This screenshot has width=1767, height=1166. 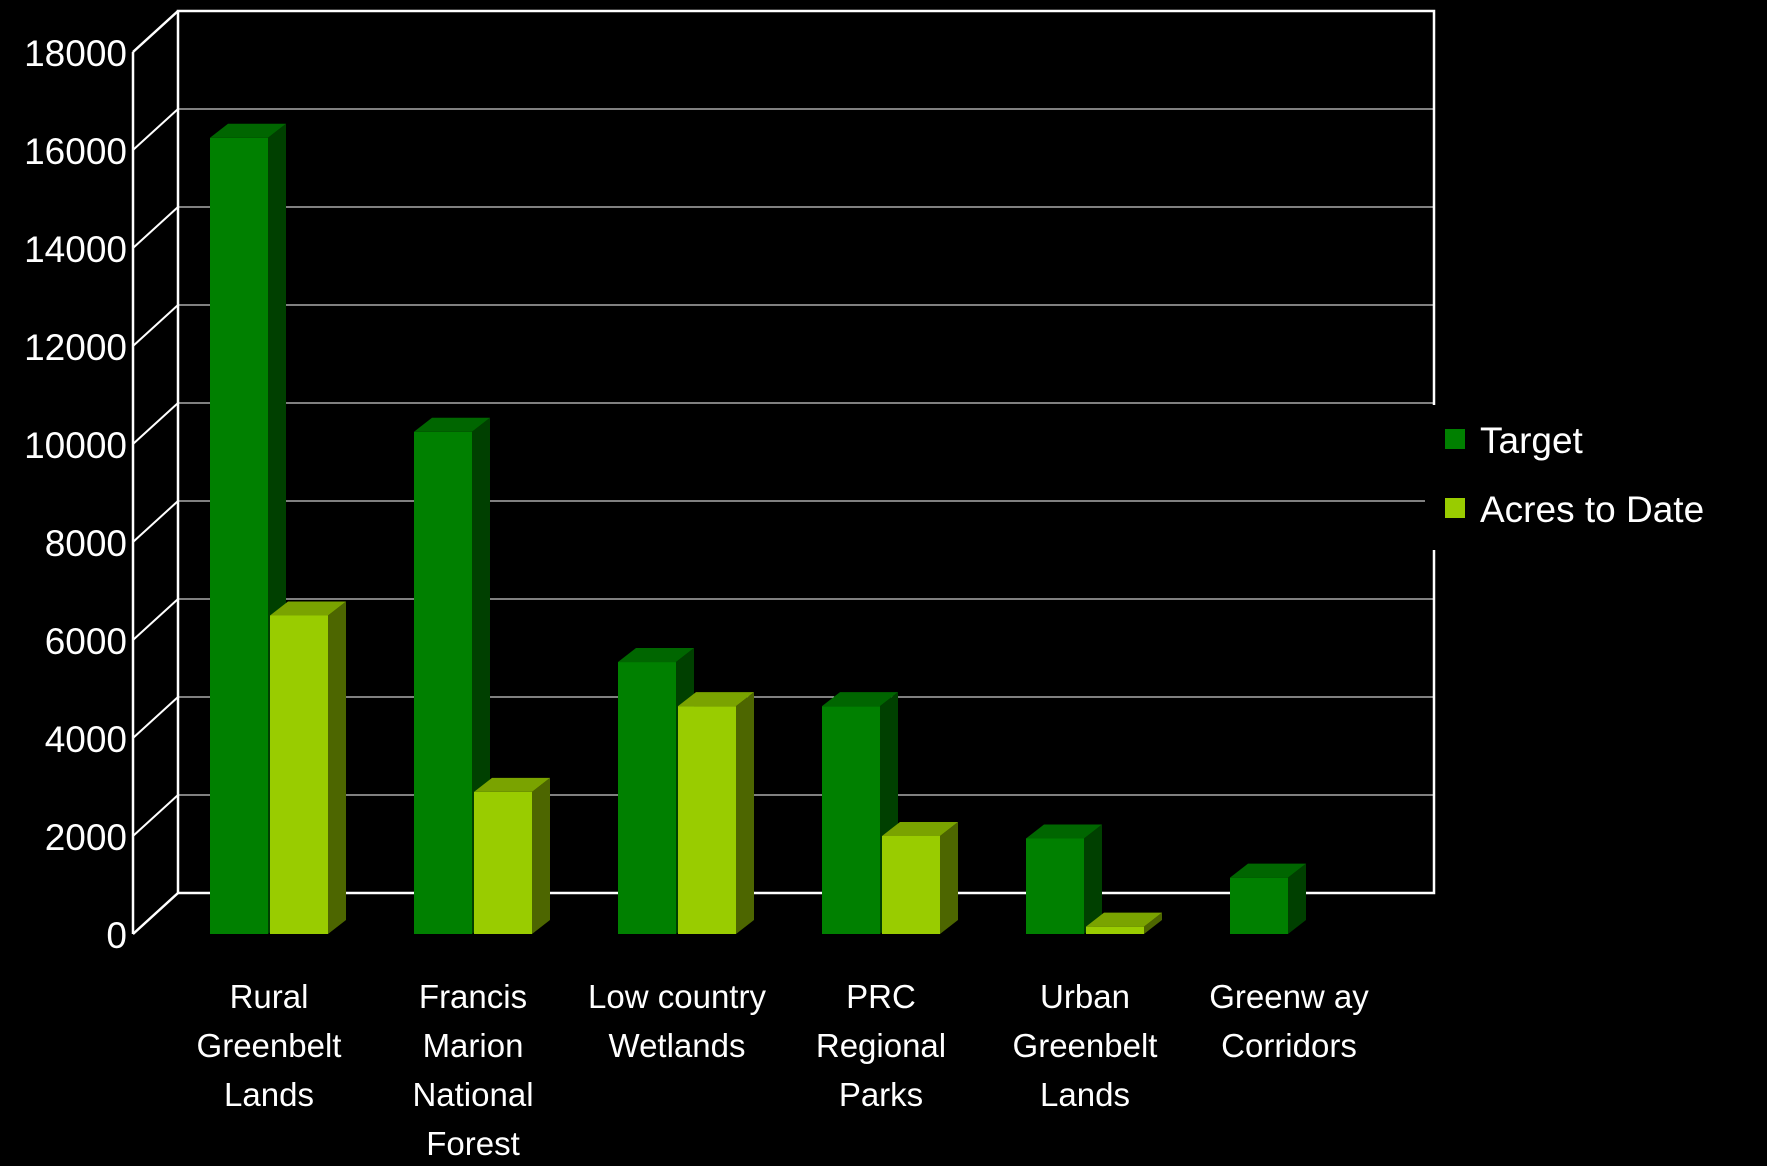 What do you see at coordinates (116, 935) in the screenshot?
I see `y-tick-label: 0` at bounding box center [116, 935].